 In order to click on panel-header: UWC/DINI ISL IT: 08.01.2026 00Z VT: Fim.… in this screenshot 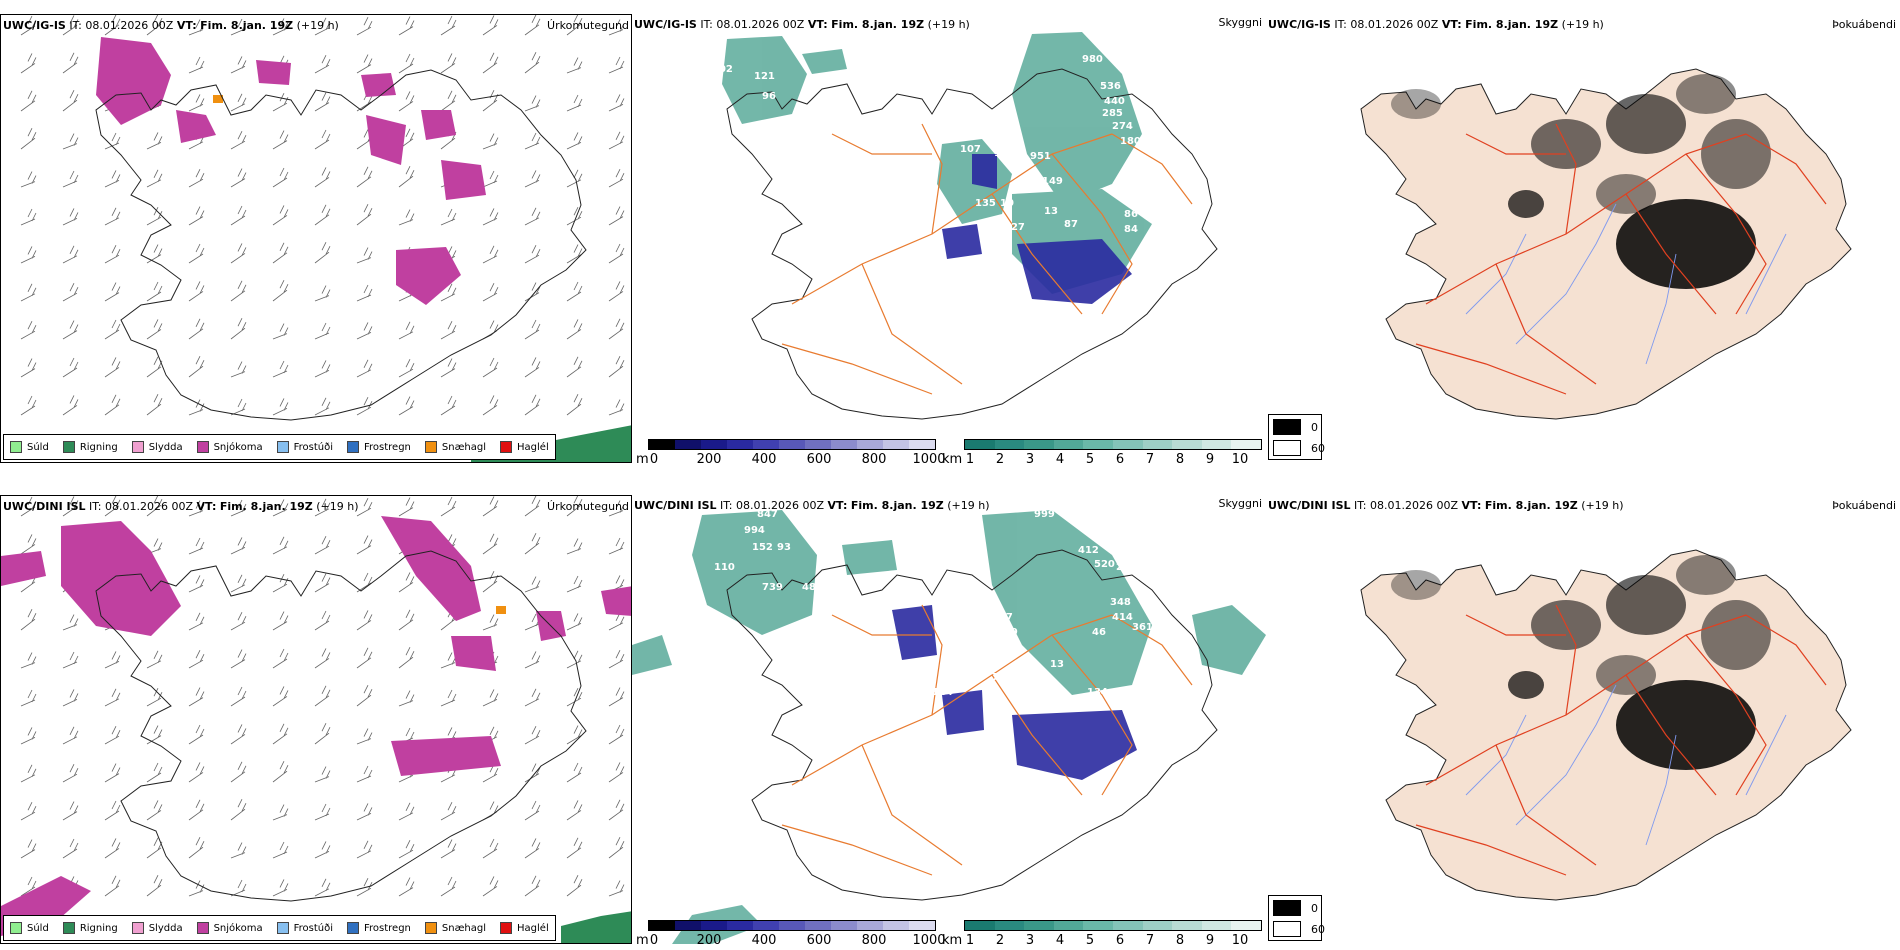, I will do `click(812, 505)`.